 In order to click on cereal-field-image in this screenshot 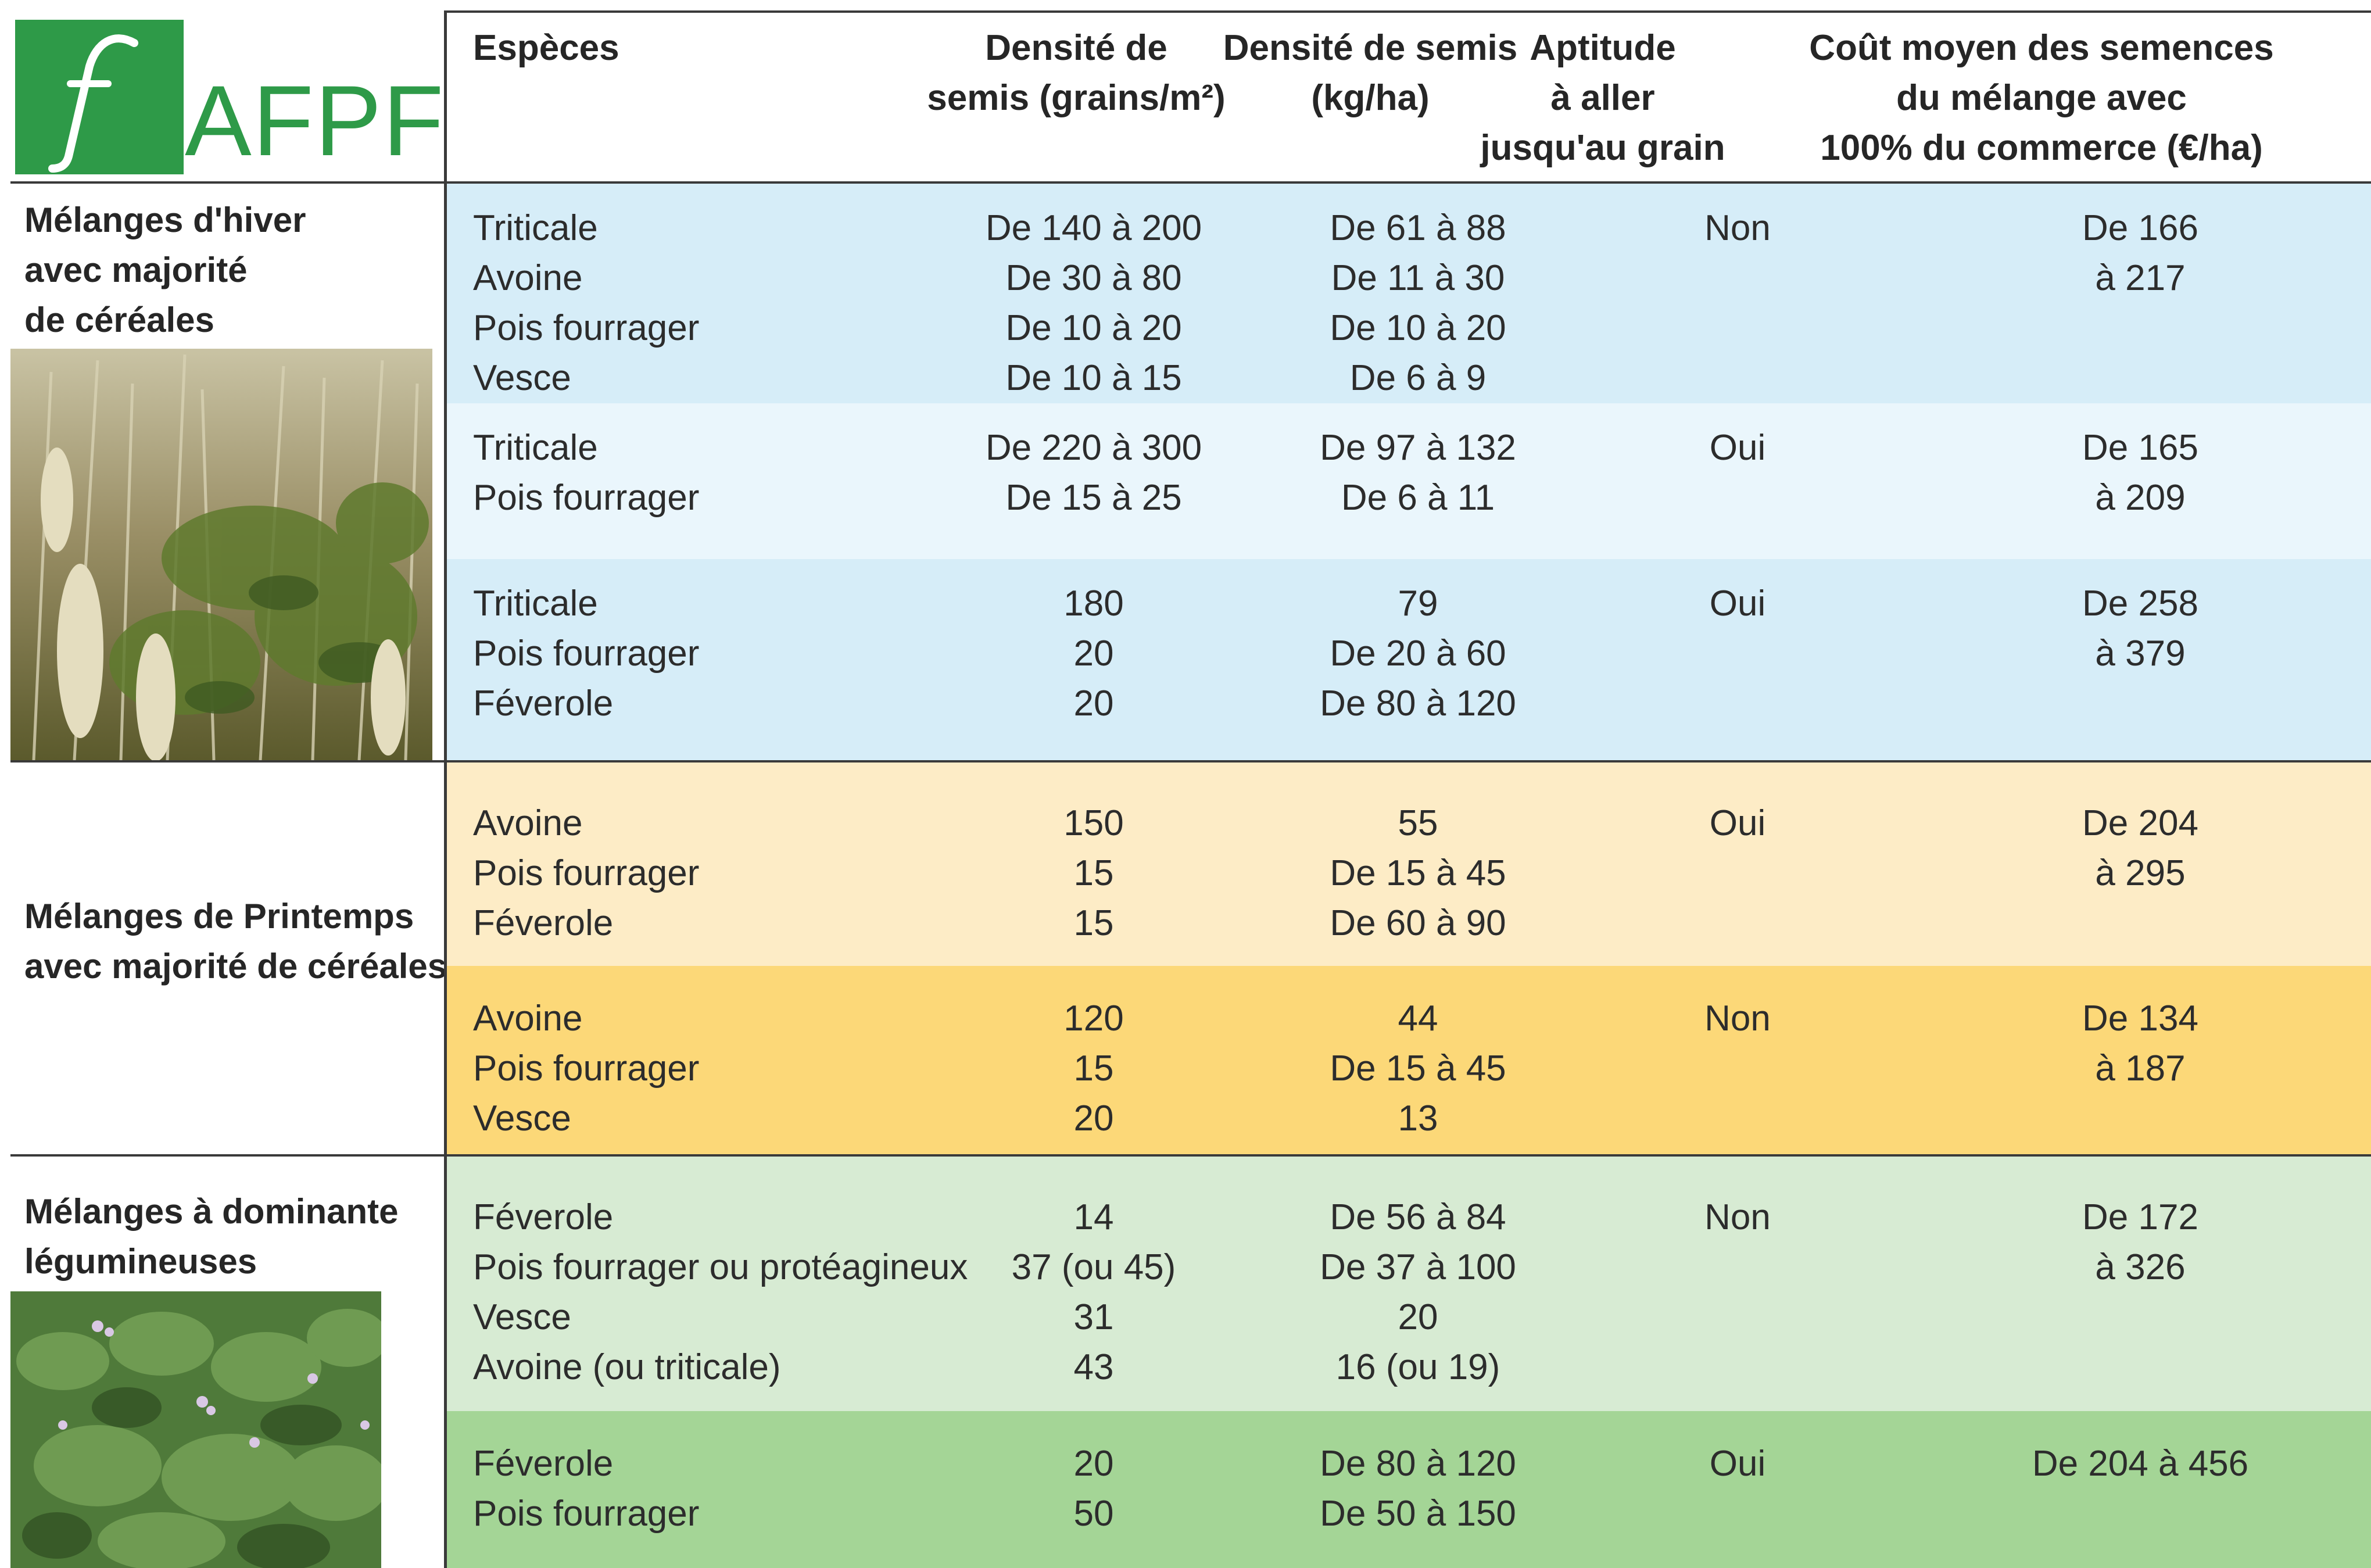, I will do `click(221, 554)`.